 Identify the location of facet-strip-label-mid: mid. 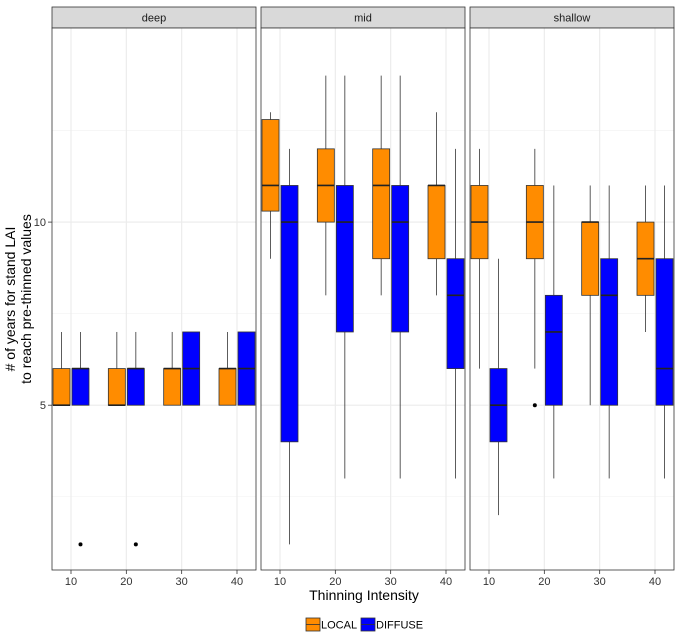
(363, 19).